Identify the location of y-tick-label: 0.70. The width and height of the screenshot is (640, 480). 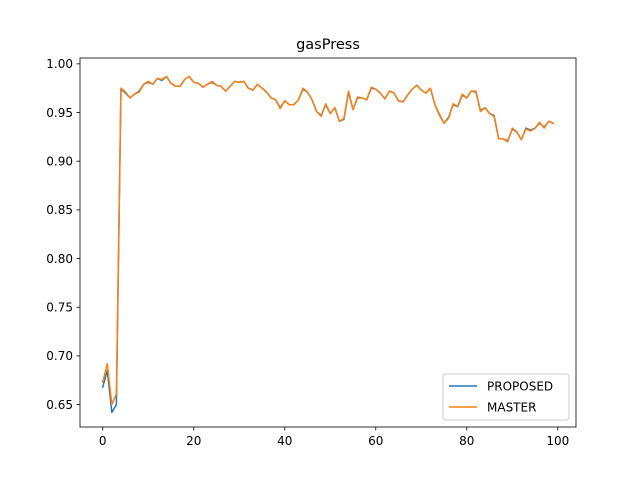
(59, 356).